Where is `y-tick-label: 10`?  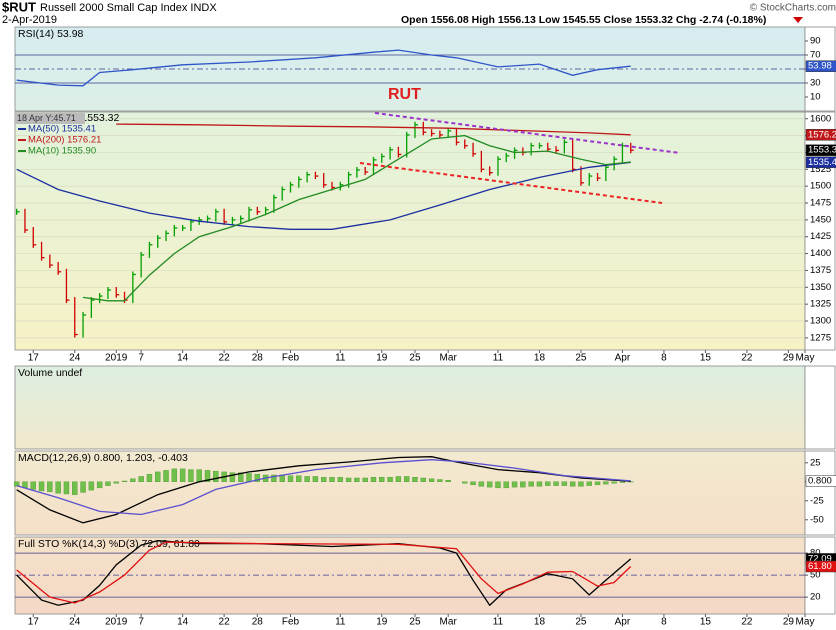
y-tick-label: 10 is located at coordinates (815, 97).